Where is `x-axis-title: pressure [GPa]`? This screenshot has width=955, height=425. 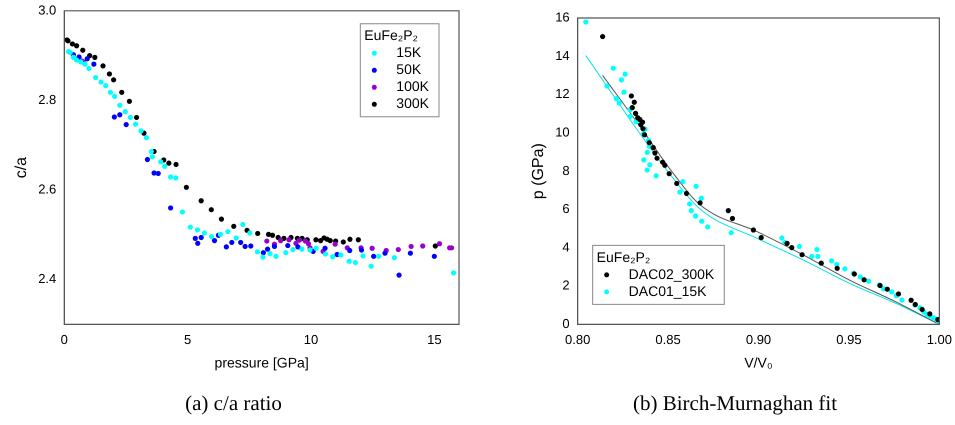
x-axis-title: pressure [GPa] is located at coordinates (261, 362).